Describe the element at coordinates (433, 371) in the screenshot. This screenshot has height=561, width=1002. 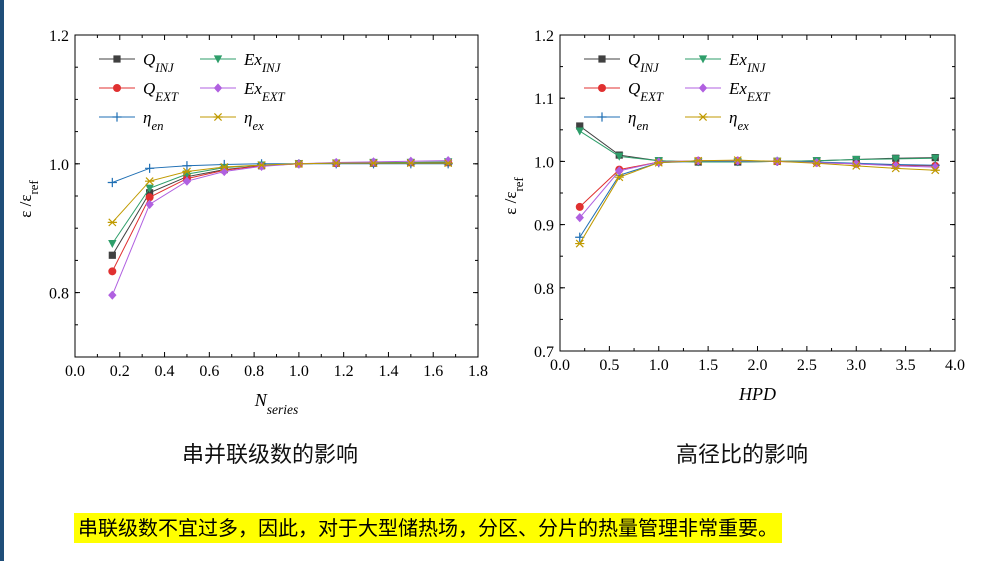
I see `x-tick-label: 1.6` at that location.